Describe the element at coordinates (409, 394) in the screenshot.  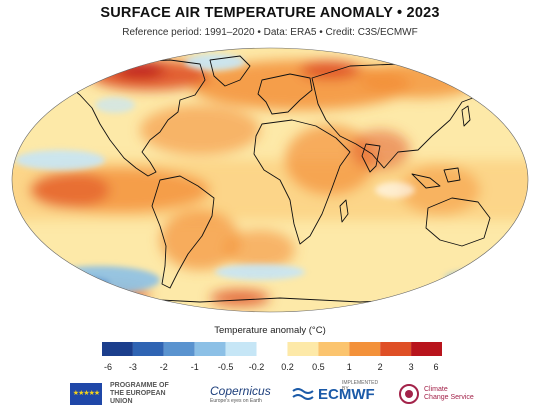
I see `c3s-emblem-icon` at that location.